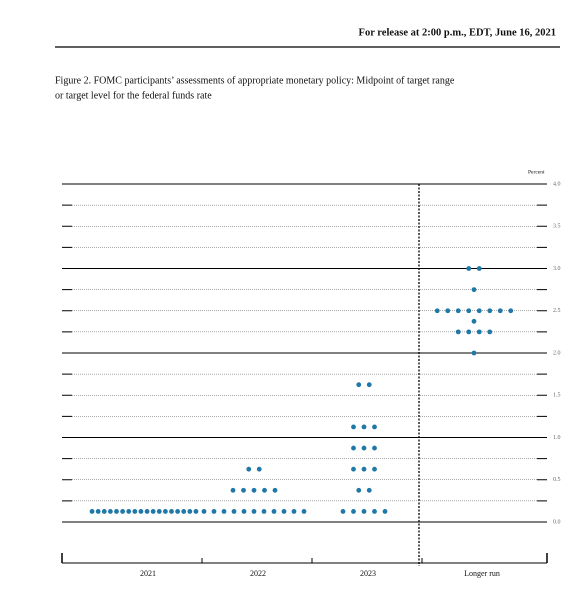 This screenshot has height=607, width=584. I want to click on y-tick-label: 1.5, so click(557, 396).